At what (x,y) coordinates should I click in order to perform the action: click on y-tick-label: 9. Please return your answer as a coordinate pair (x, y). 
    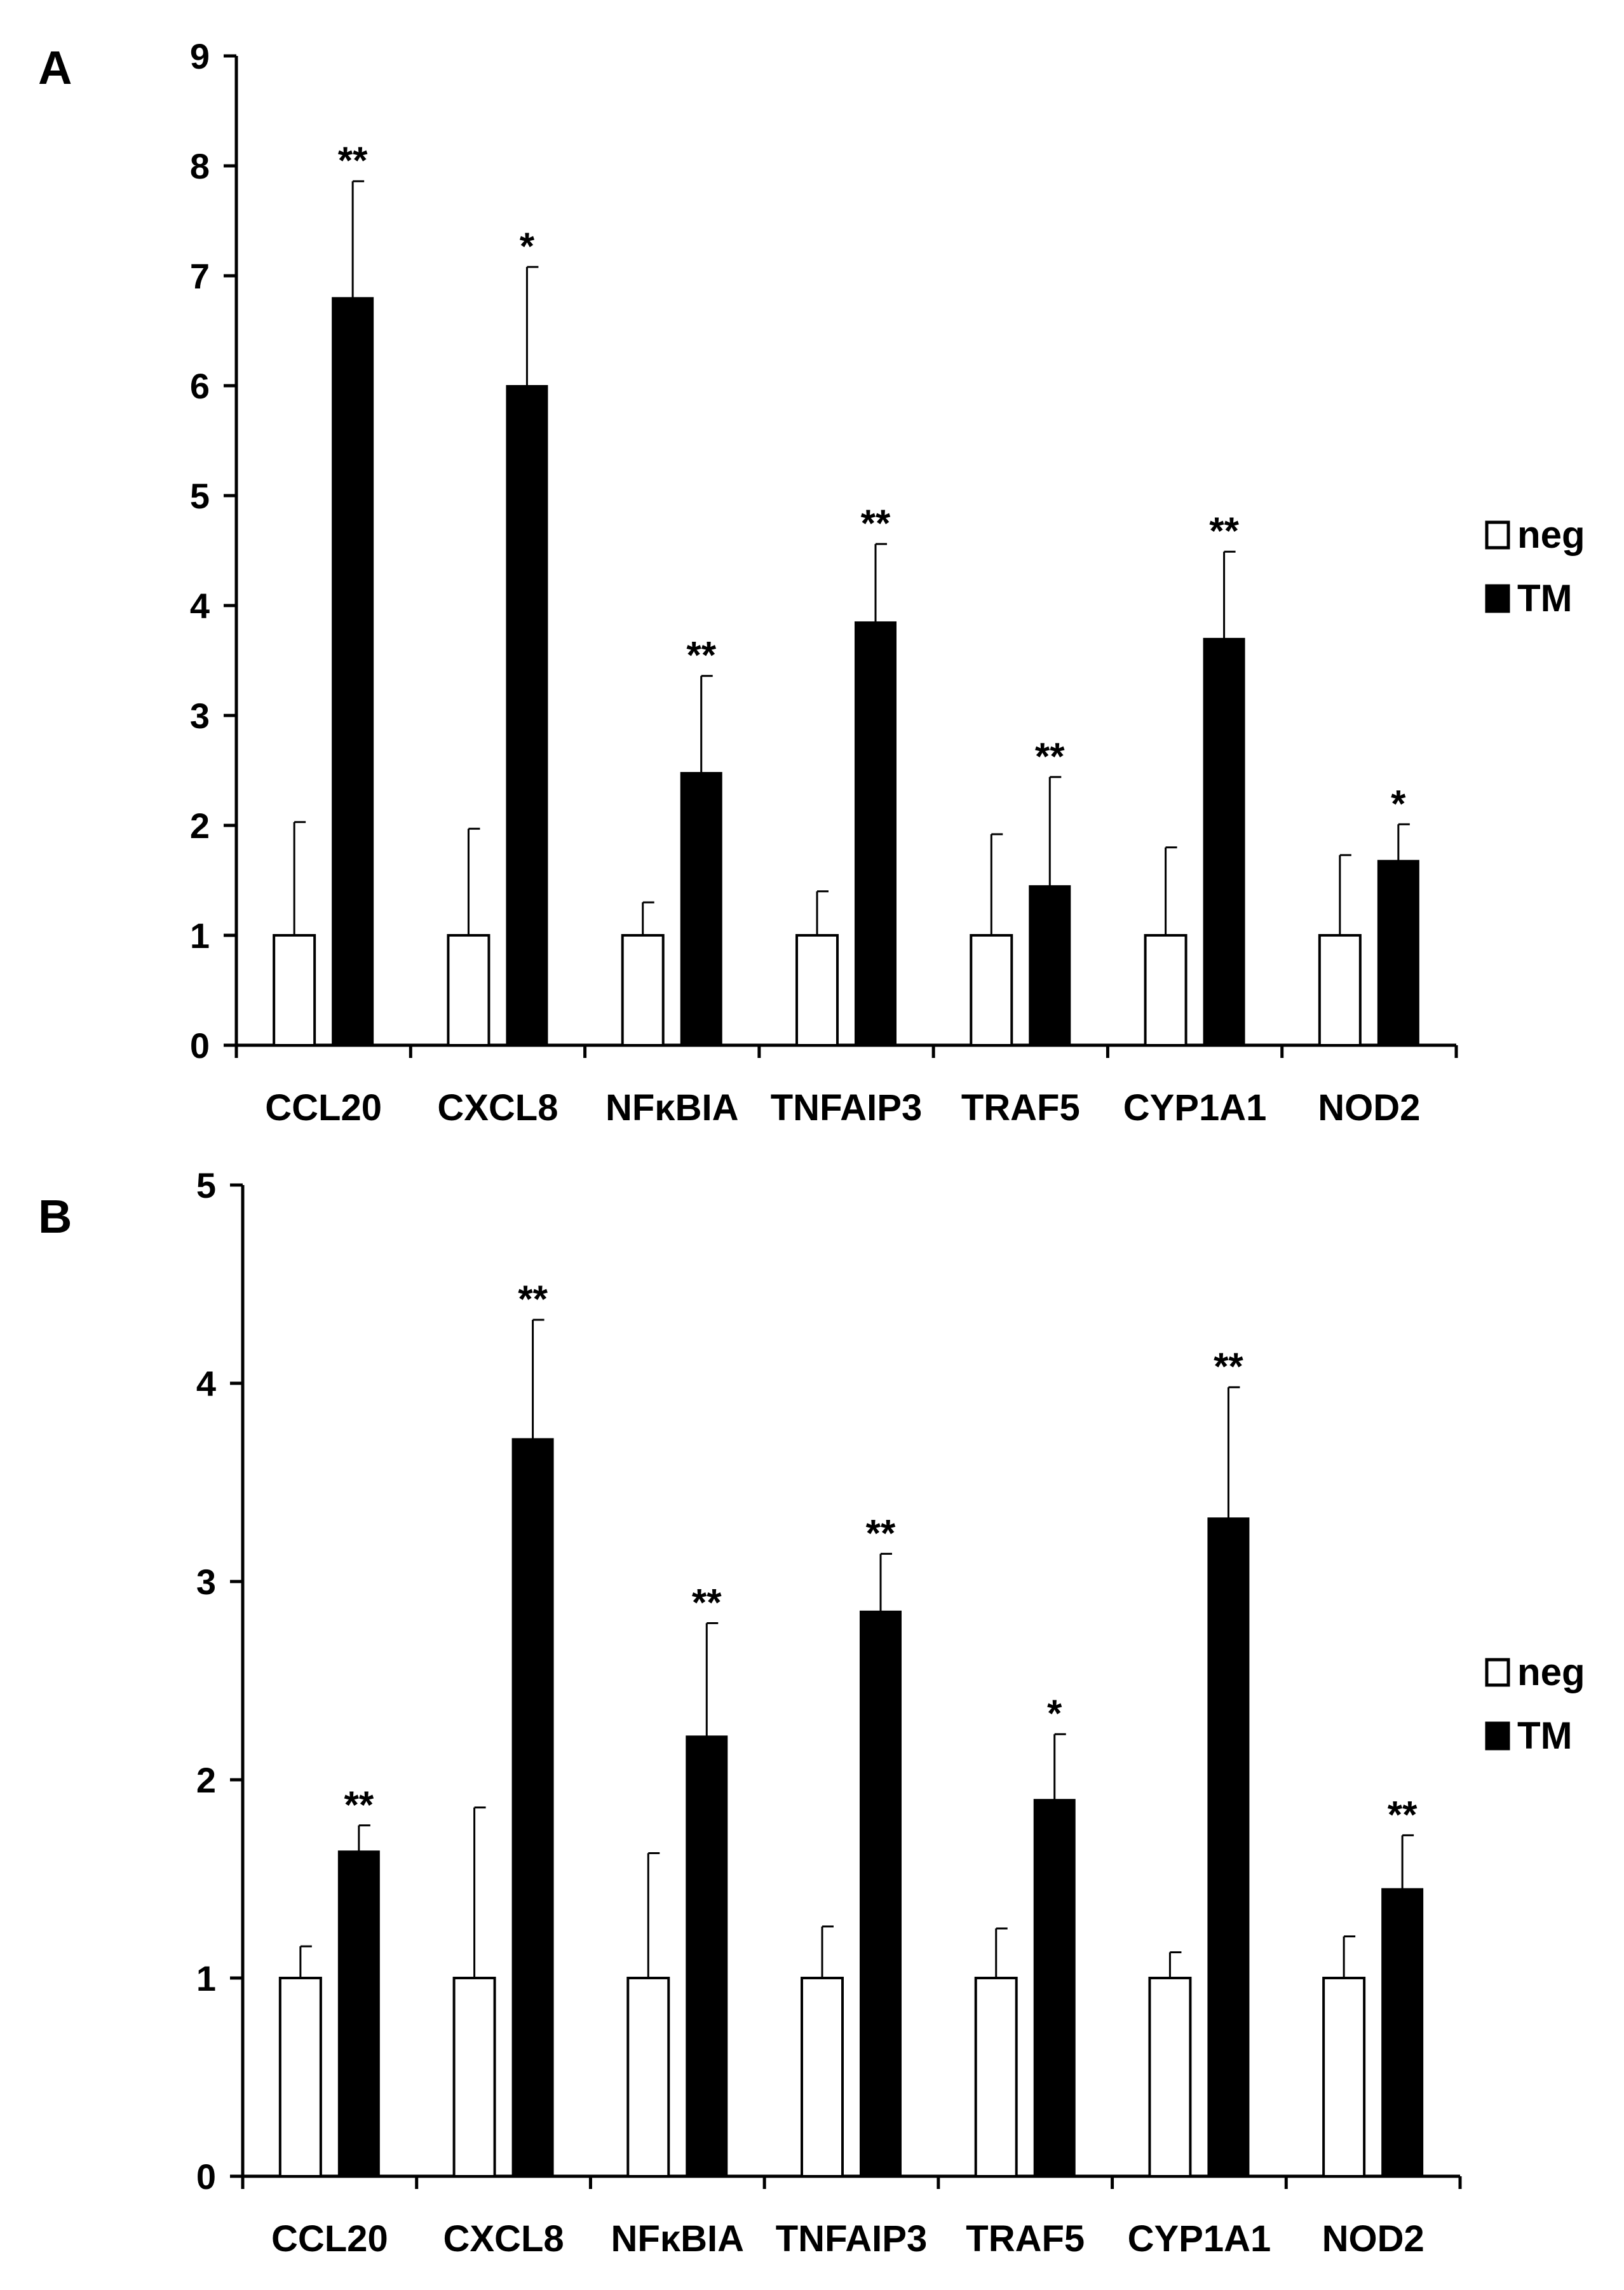
    Looking at the image, I should click on (200, 56).